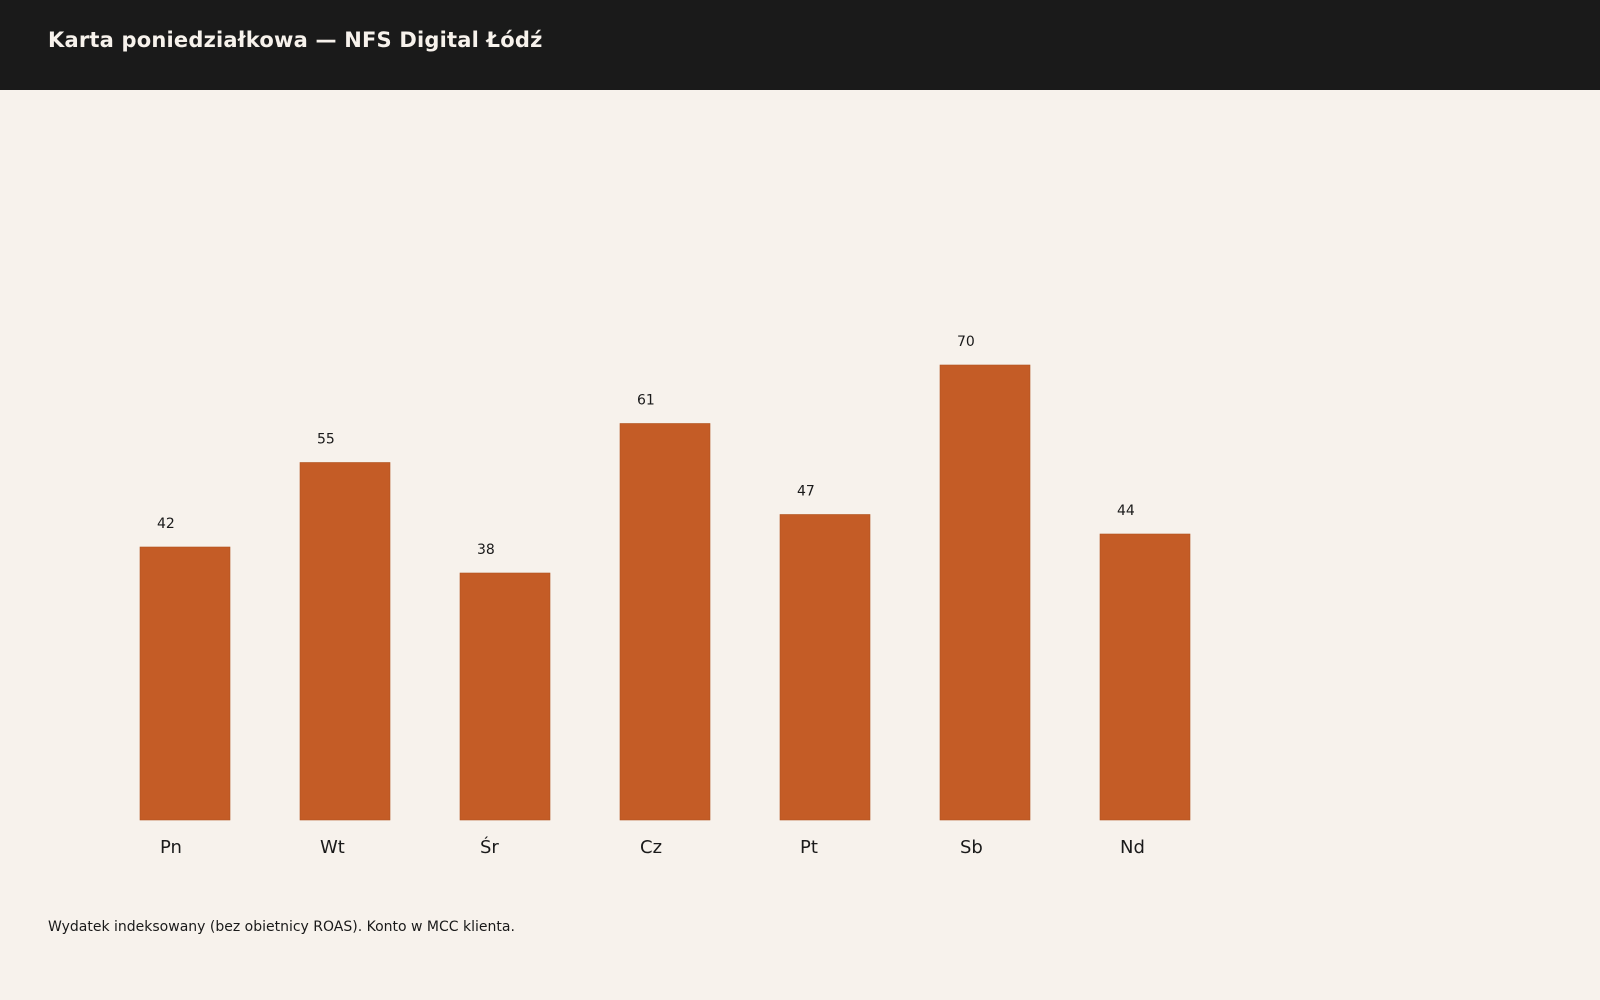 Image resolution: width=1600 pixels, height=1000 pixels. What do you see at coordinates (295, 40) in the screenshot?
I see `page-title: Karta poniedziałkowa — NFS Digital Łódź` at bounding box center [295, 40].